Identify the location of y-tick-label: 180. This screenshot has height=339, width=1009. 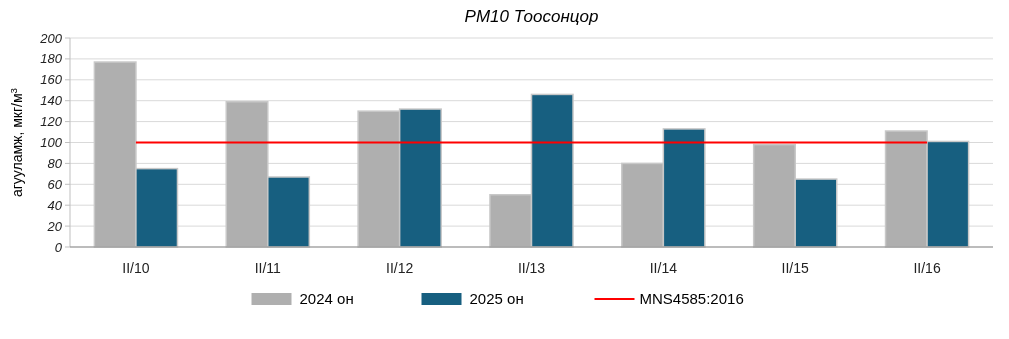
(51, 59).